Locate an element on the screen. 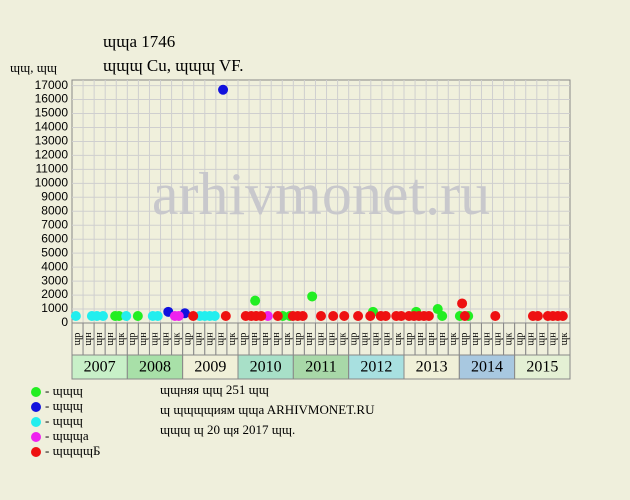 This screenshot has height=500, width=630. note: ɰɰɰ ɰ 20 ɰя 2017 ɰɰ. is located at coordinates (227, 429).